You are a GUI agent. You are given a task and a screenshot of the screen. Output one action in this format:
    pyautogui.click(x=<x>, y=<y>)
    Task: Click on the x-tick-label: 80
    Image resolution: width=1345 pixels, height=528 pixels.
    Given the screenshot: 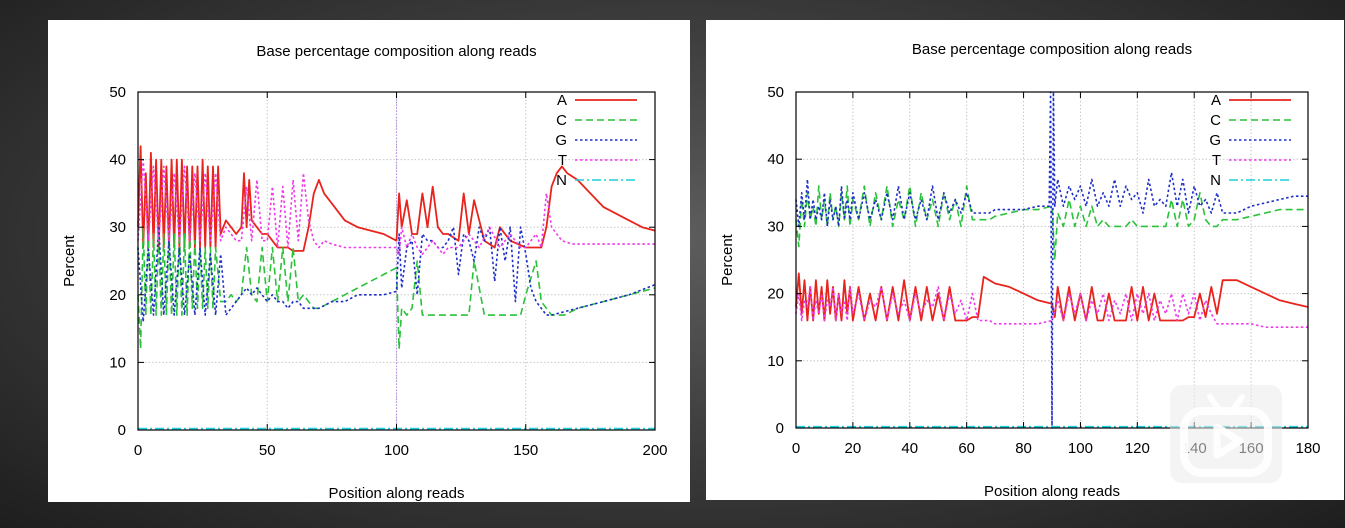 What is the action you would take?
    pyautogui.click(x=1023, y=448)
    